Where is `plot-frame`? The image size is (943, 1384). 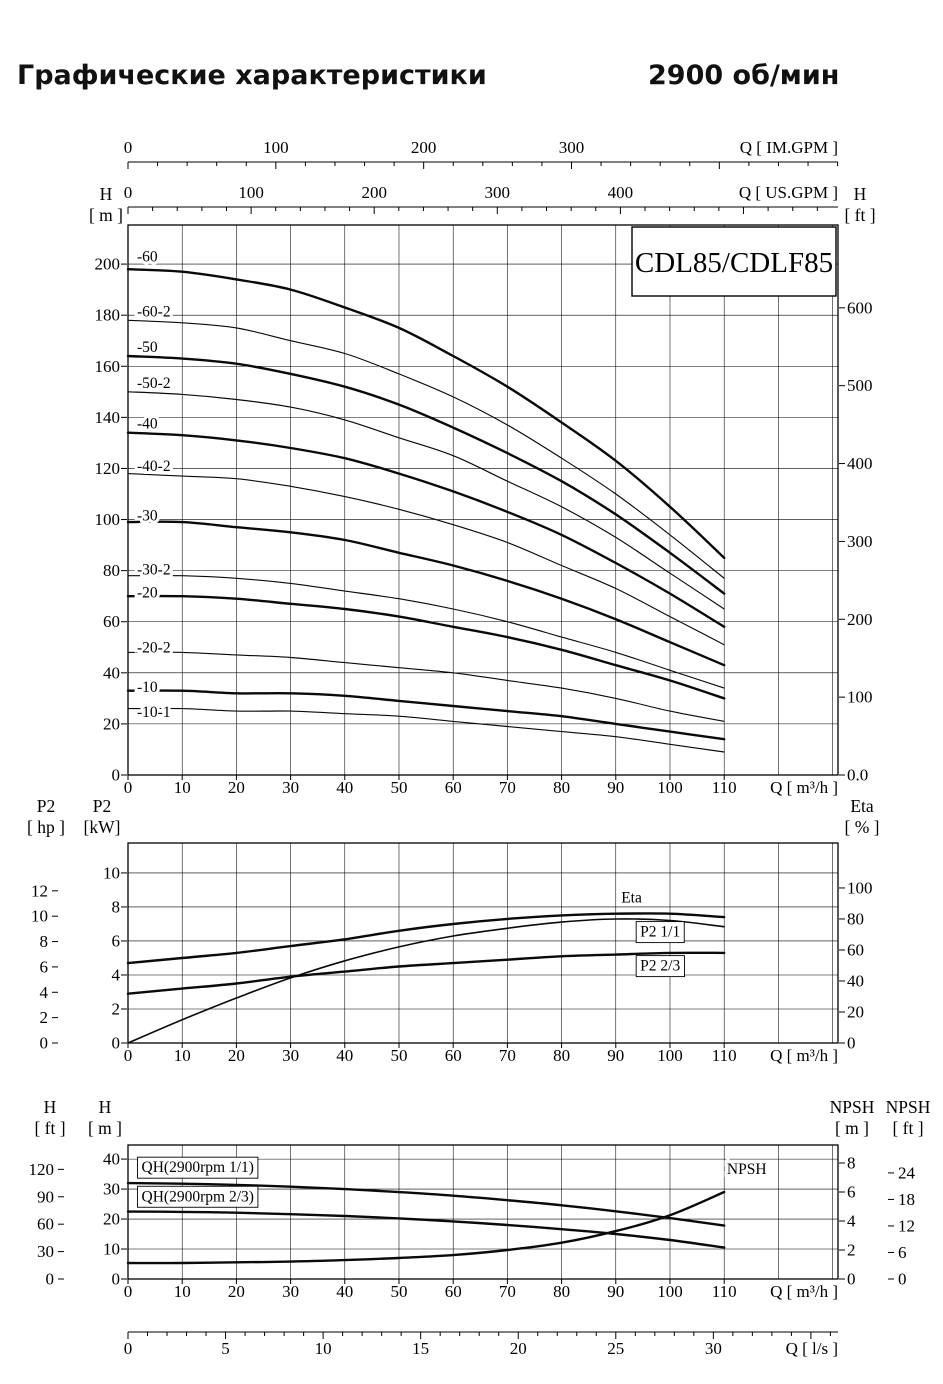 plot-frame is located at coordinates (483, 943).